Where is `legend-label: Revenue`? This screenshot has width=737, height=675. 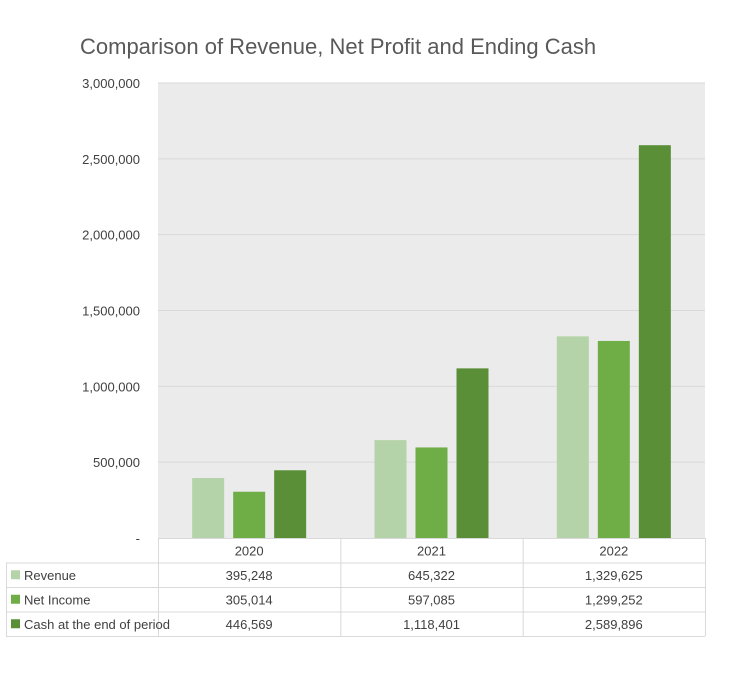
legend-label: Revenue is located at coordinates (50, 575).